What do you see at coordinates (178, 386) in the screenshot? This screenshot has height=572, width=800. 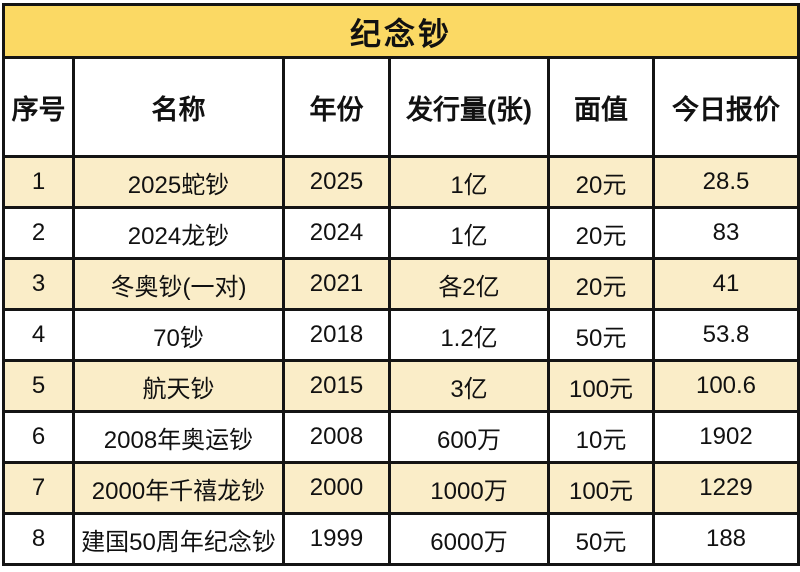 I see `cell-name: 航天钞` at bounding box center [178, 386].